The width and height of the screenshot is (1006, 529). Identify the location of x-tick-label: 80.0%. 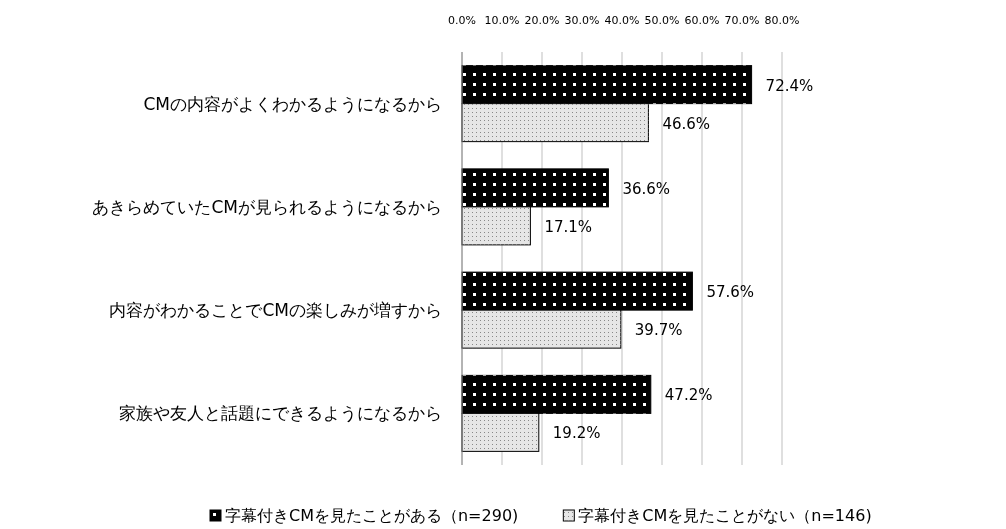
(782, 20).